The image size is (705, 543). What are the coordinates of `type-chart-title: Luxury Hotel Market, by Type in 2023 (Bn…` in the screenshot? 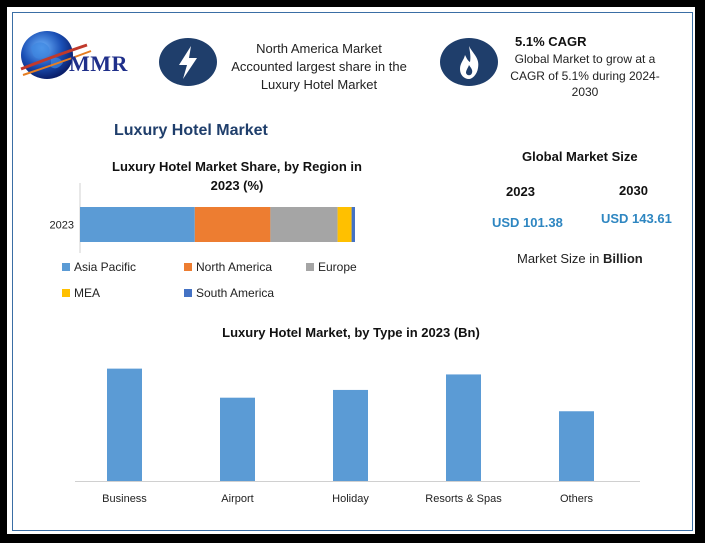 It's located at (351, 332).